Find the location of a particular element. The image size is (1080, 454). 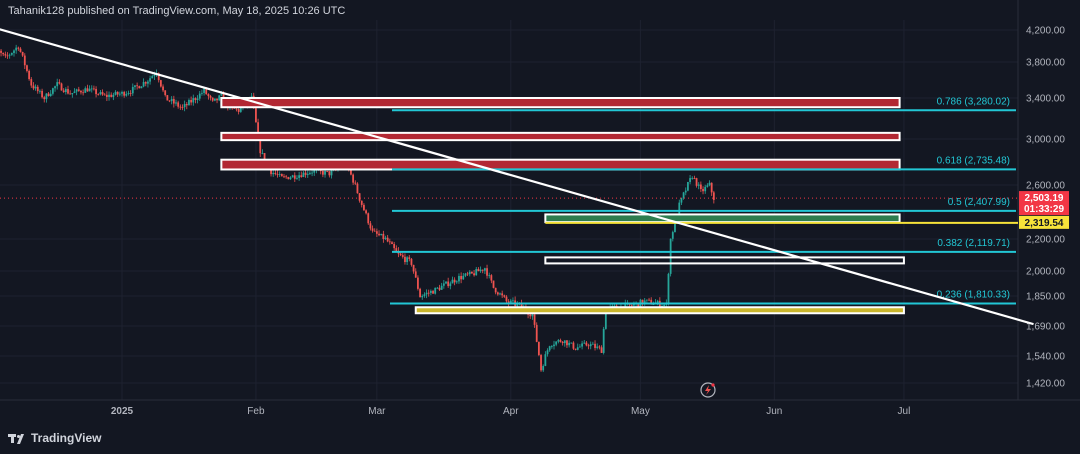

zone-yellow is located at coordinates (659, 310).